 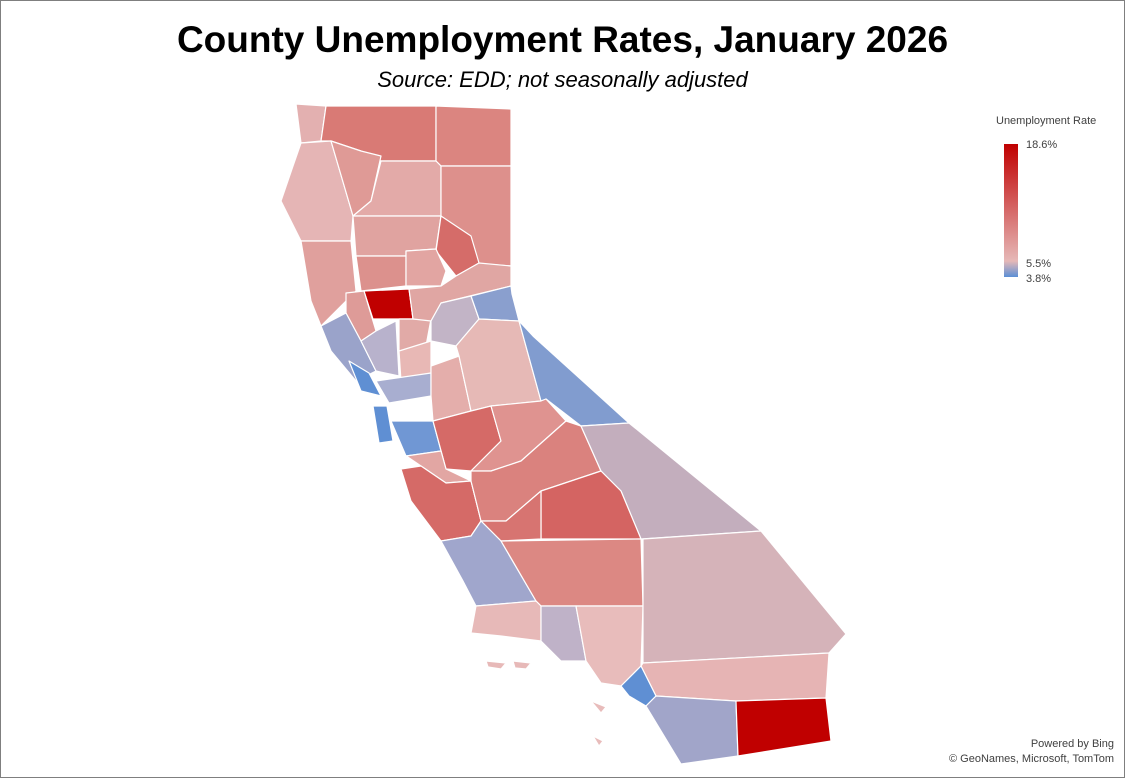 What do you see at coordinates (562, 39) in the screenshot?
I see `map-title: County Unemployment Rates, January 2026` at bounding box center [562, 39].